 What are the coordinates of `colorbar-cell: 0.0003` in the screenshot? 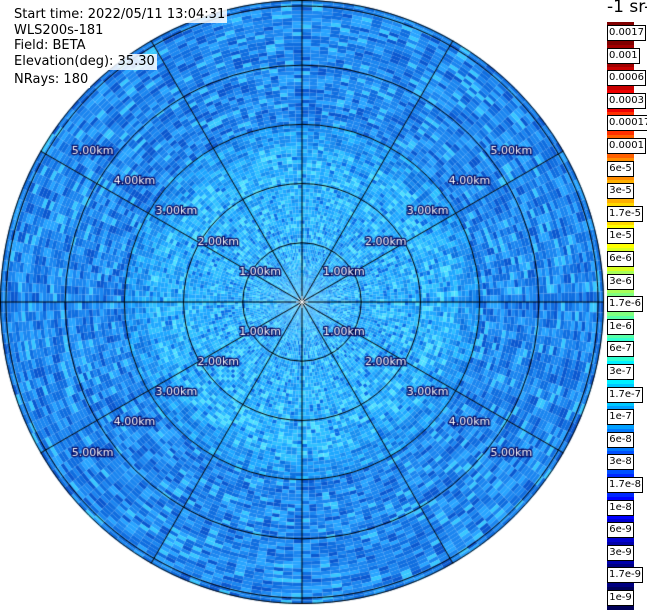 It's located at (626, 101).